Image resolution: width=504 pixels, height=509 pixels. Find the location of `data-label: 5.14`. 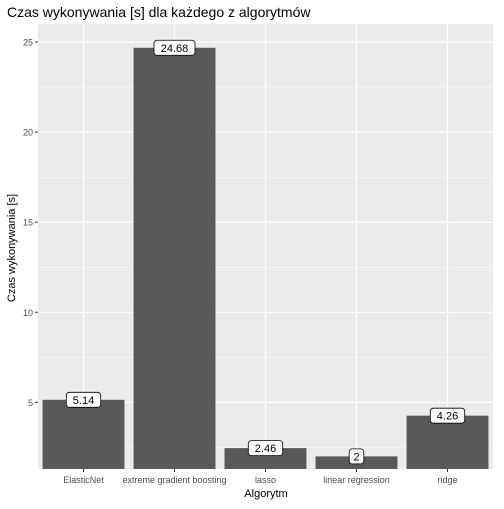

data-label: 5.14 is located at coordinates (83, 401).